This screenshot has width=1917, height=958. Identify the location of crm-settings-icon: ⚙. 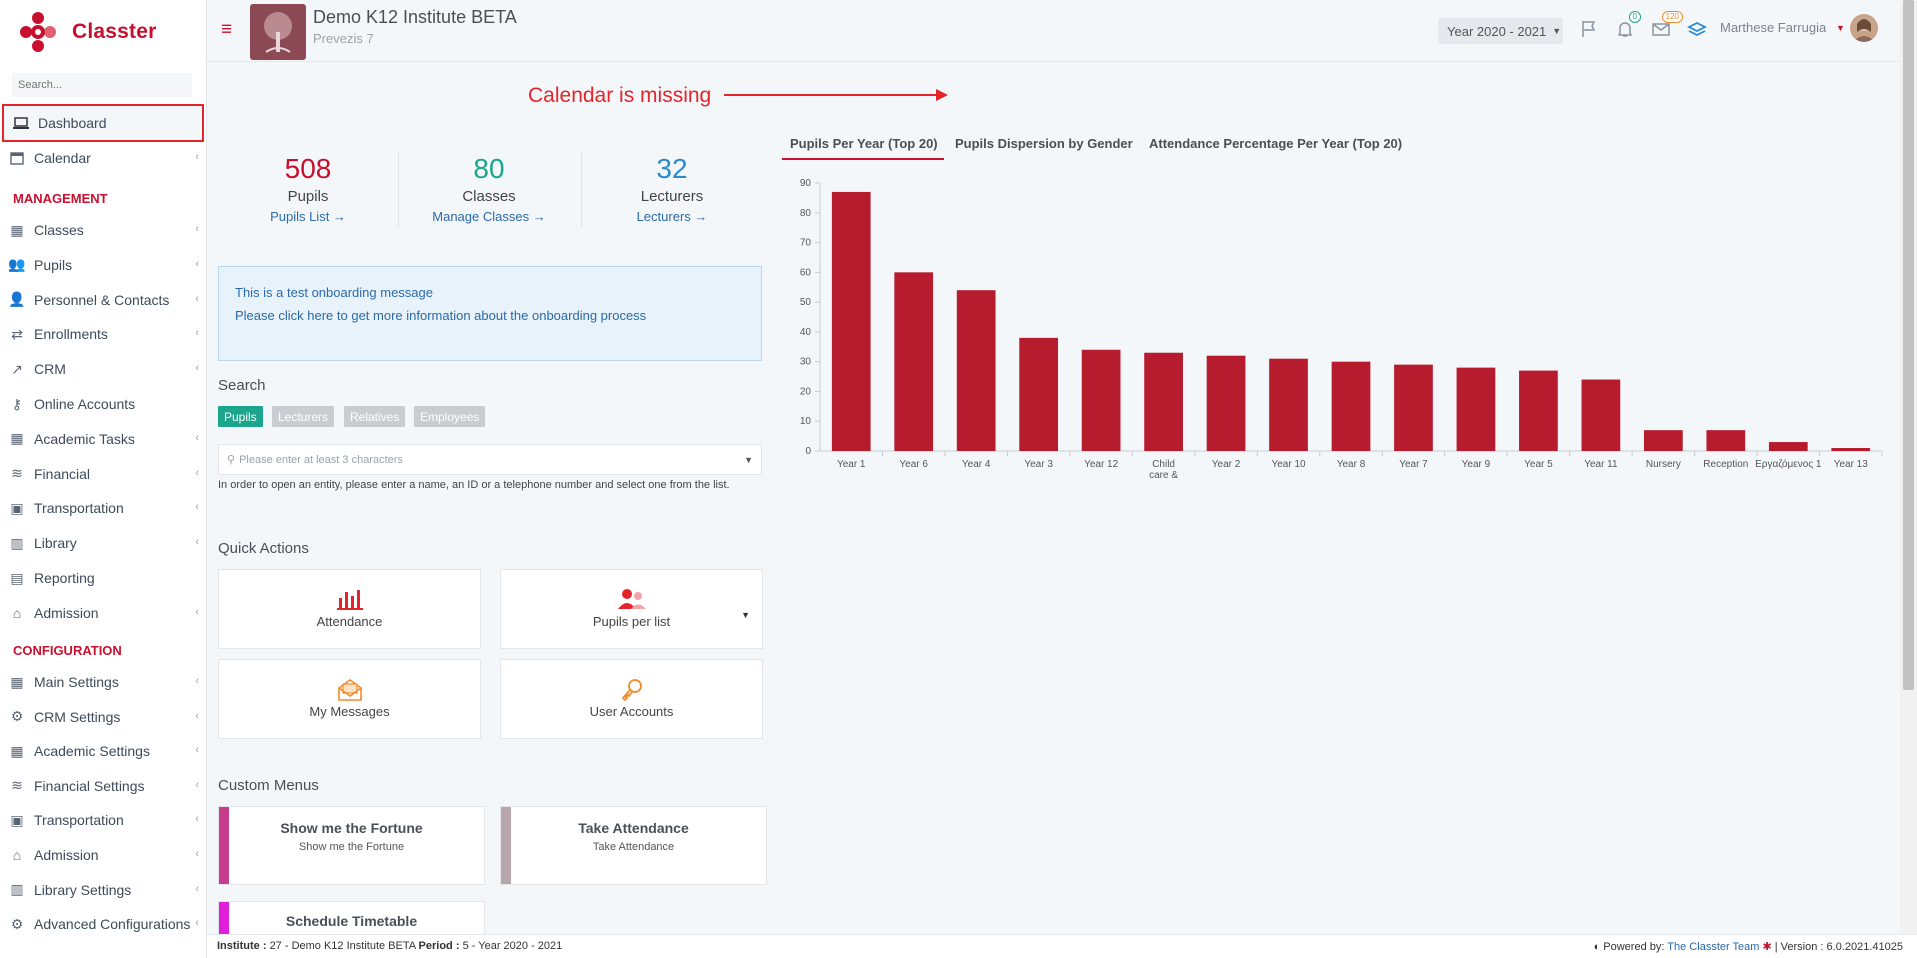
(17, 716).